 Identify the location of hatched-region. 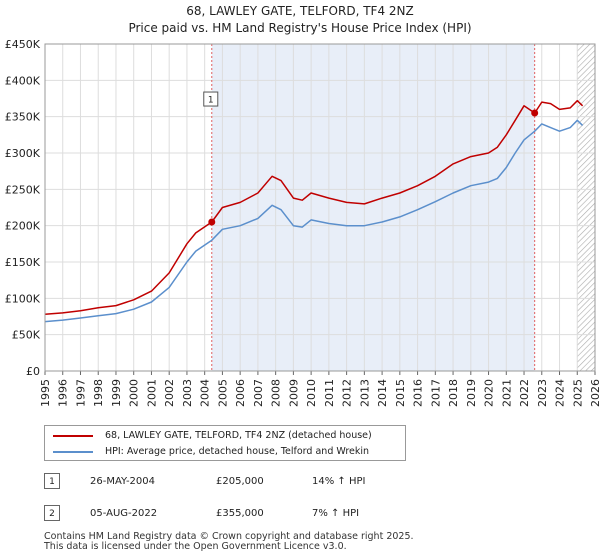
(586, 207).